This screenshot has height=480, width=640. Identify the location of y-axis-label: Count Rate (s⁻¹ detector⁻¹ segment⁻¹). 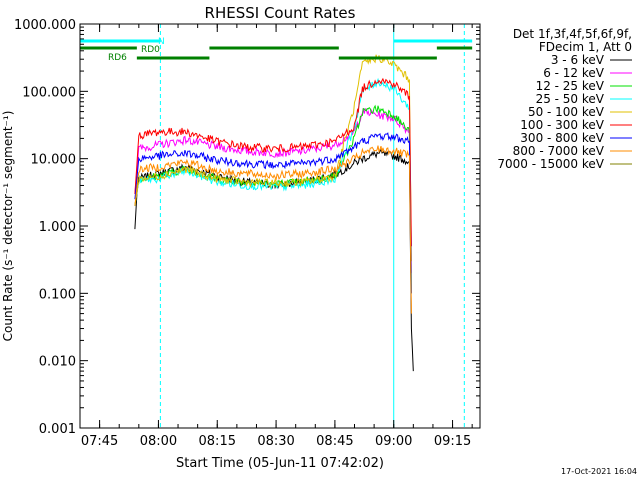
(8, 226).